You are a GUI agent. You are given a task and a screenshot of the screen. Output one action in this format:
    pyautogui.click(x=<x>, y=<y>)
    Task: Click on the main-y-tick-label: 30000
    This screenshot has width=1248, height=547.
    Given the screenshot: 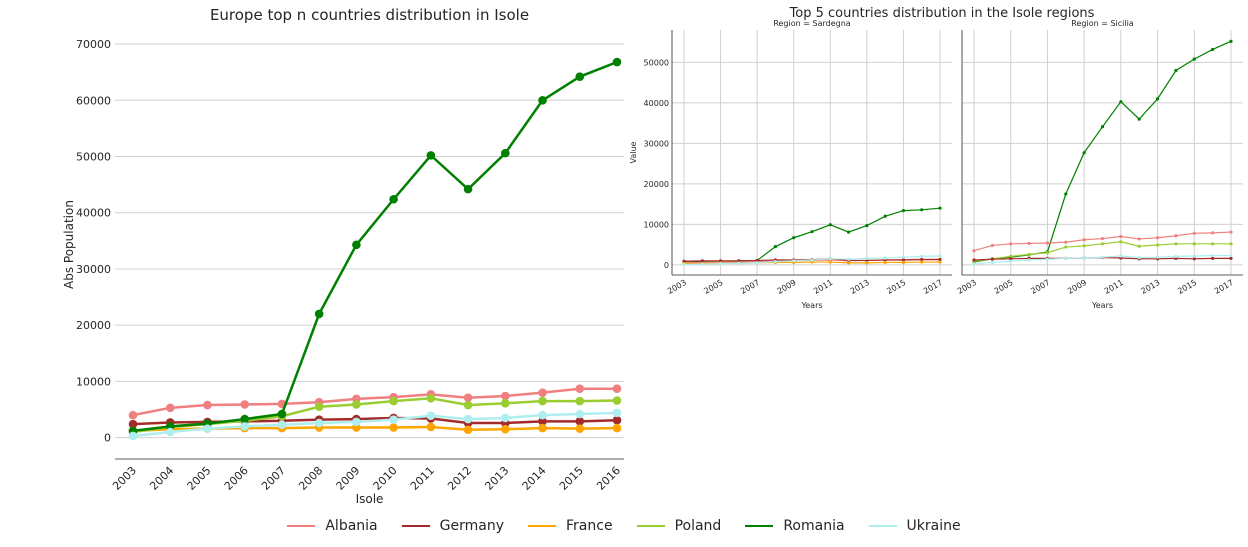 What is the action you would take?
    pyautogui.click(x=93, y=269)
    